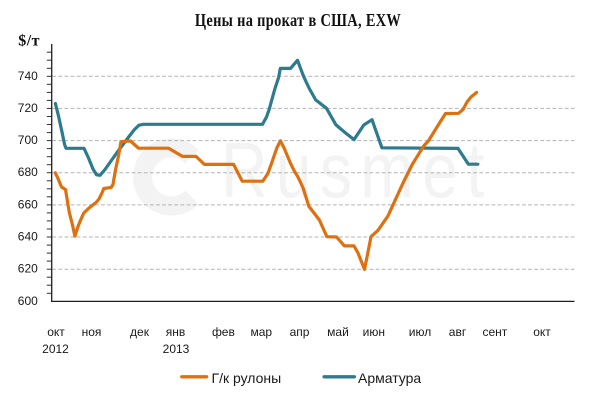 This screenshot has height=401, width=600. What do you see at coordinates (338, 332) in the screenshot?
I see `svg-text: май` at bounding box center [338, 332].